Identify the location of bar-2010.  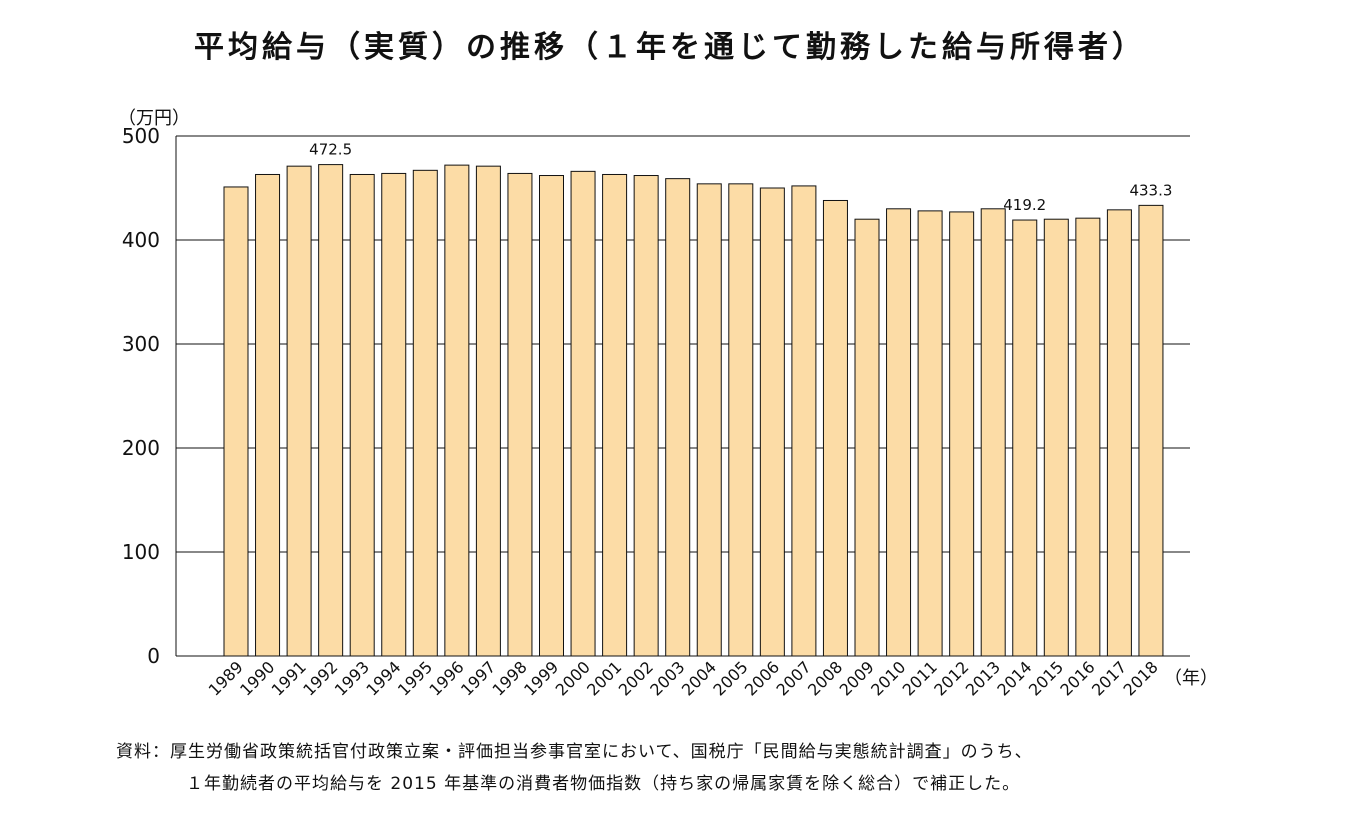
(899, 432).